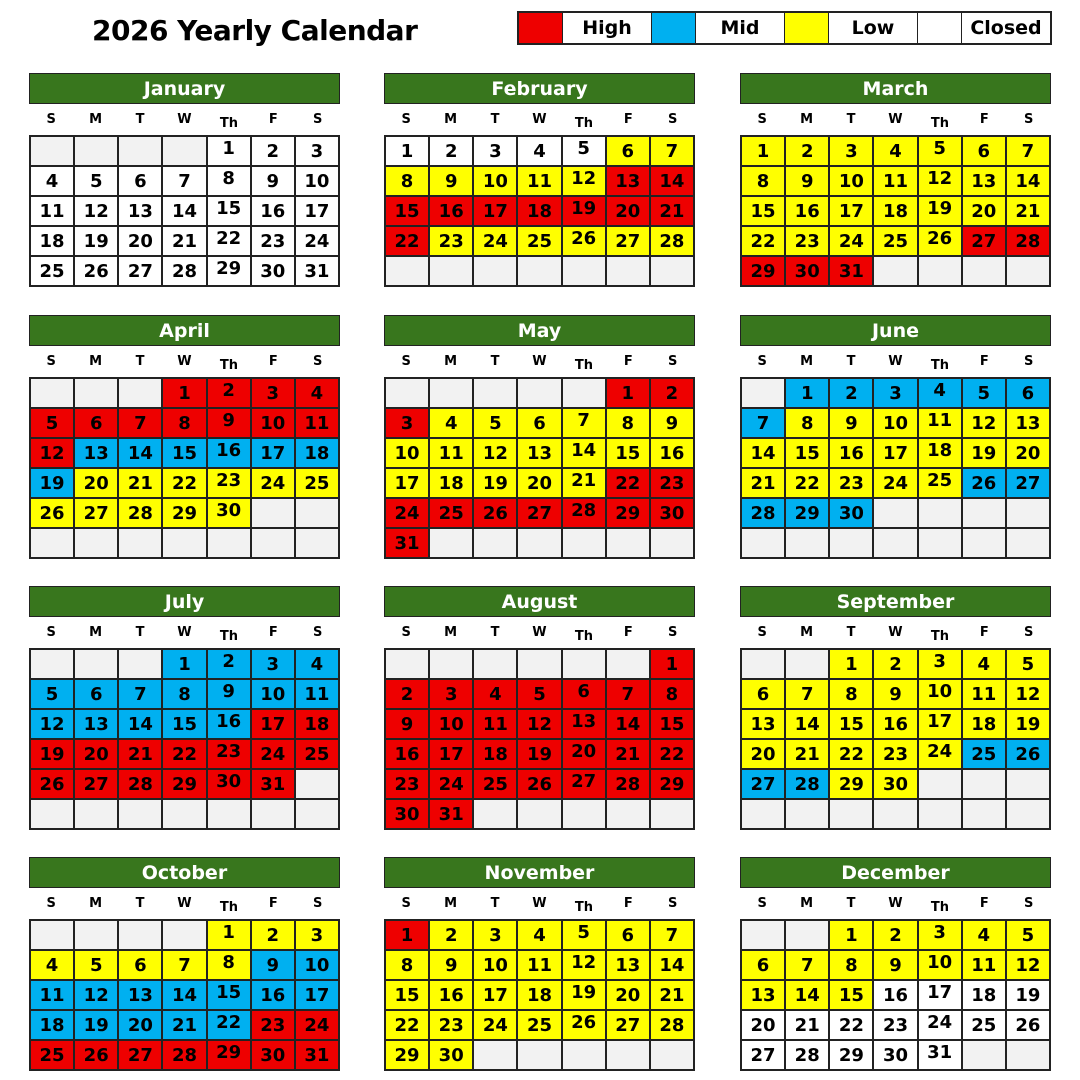 Image resolution: width=1080 pixels, height=1080 pixels. What do you see at coordinates (984, 996) in the screenshot?
I see `day-cell: 18` at bounding box center [984, 996].